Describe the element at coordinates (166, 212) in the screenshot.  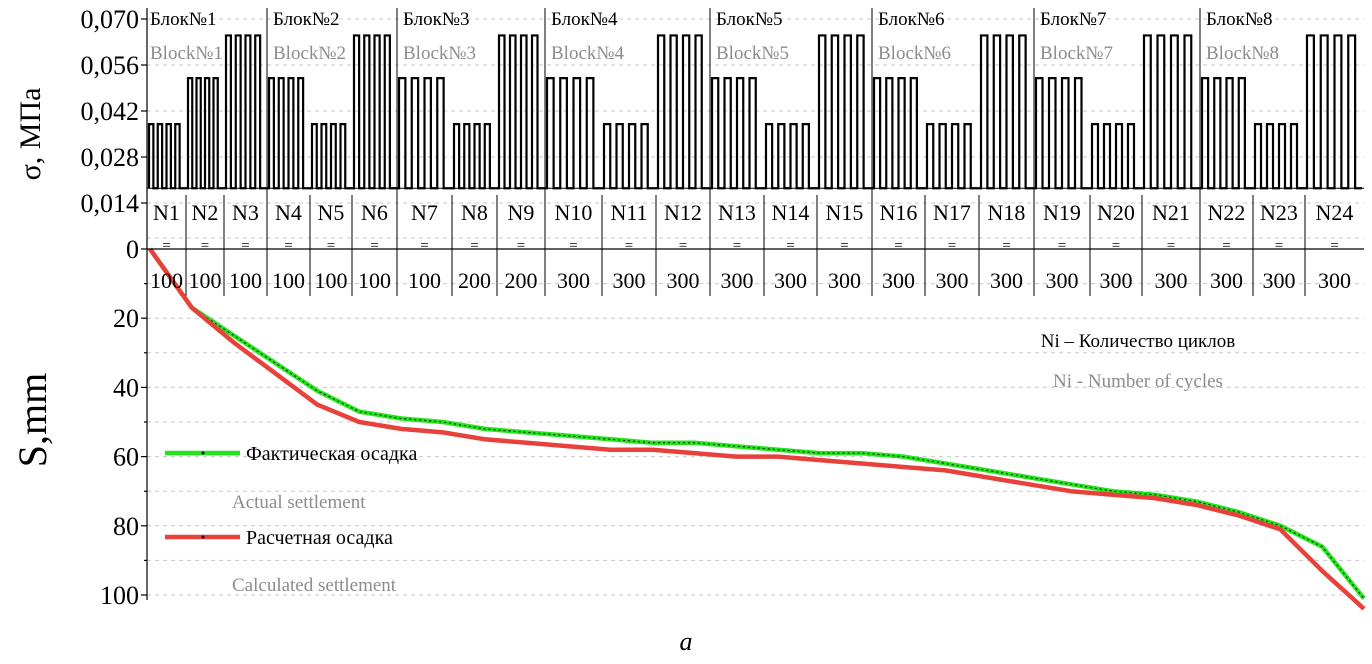
I see `stage-label: N1` at that location.